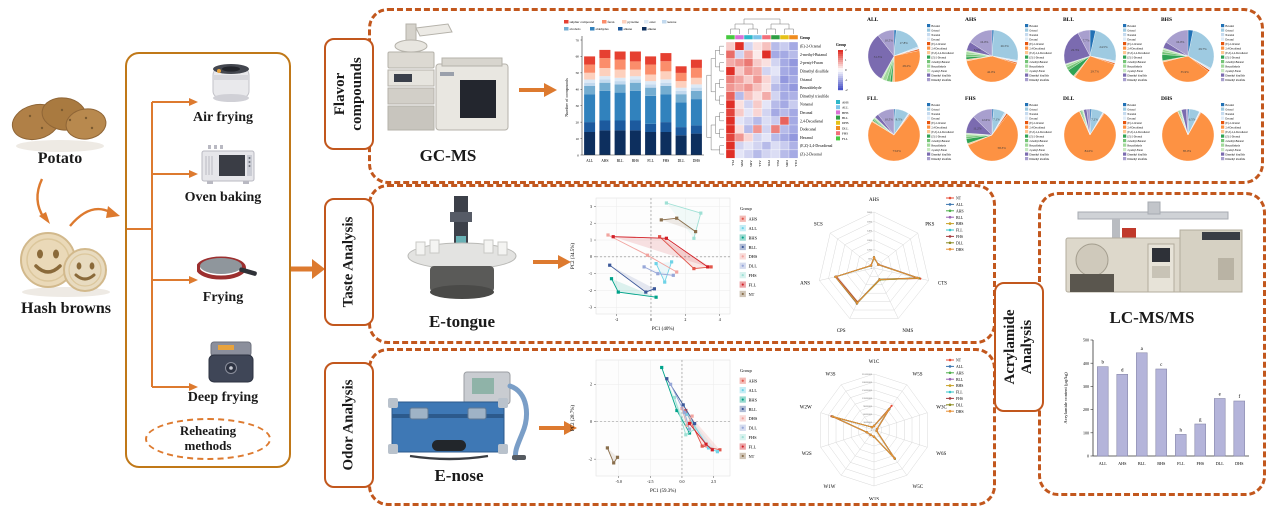  I want to click on svg-text: aldehydes, so click(603, 29).